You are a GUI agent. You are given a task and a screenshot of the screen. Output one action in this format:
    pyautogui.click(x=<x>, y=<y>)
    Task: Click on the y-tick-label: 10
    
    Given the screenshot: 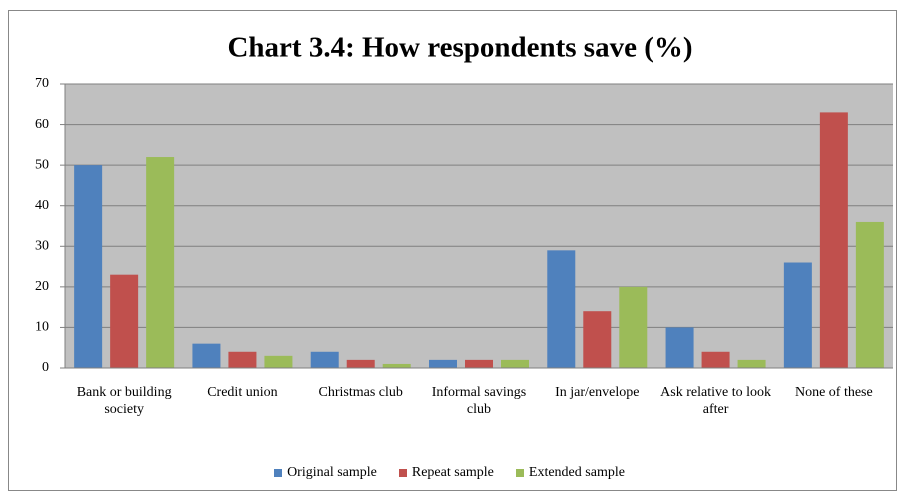 What is the action you would take?
    pyautogui.click(x=42, y=327)
    